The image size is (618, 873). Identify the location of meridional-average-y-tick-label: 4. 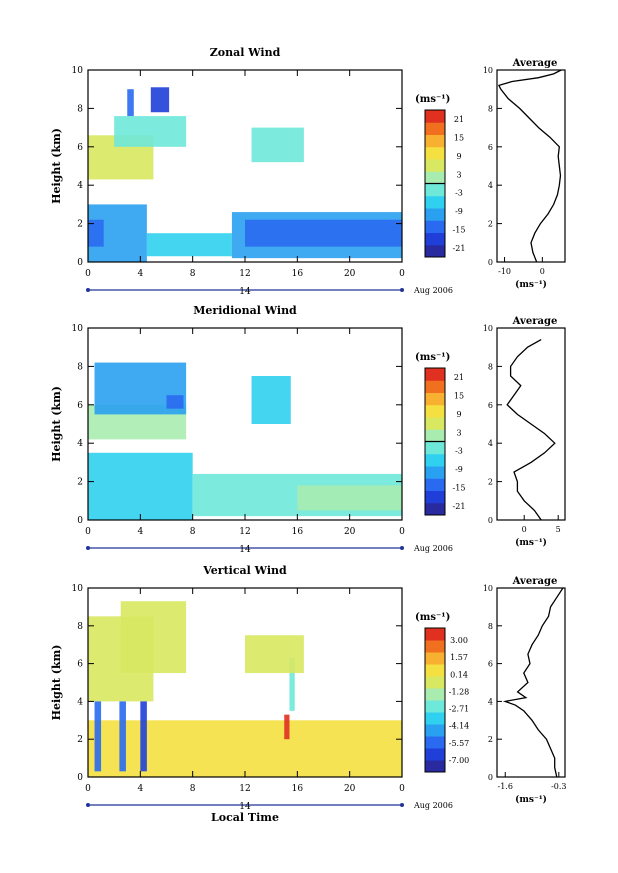
(490, 443).